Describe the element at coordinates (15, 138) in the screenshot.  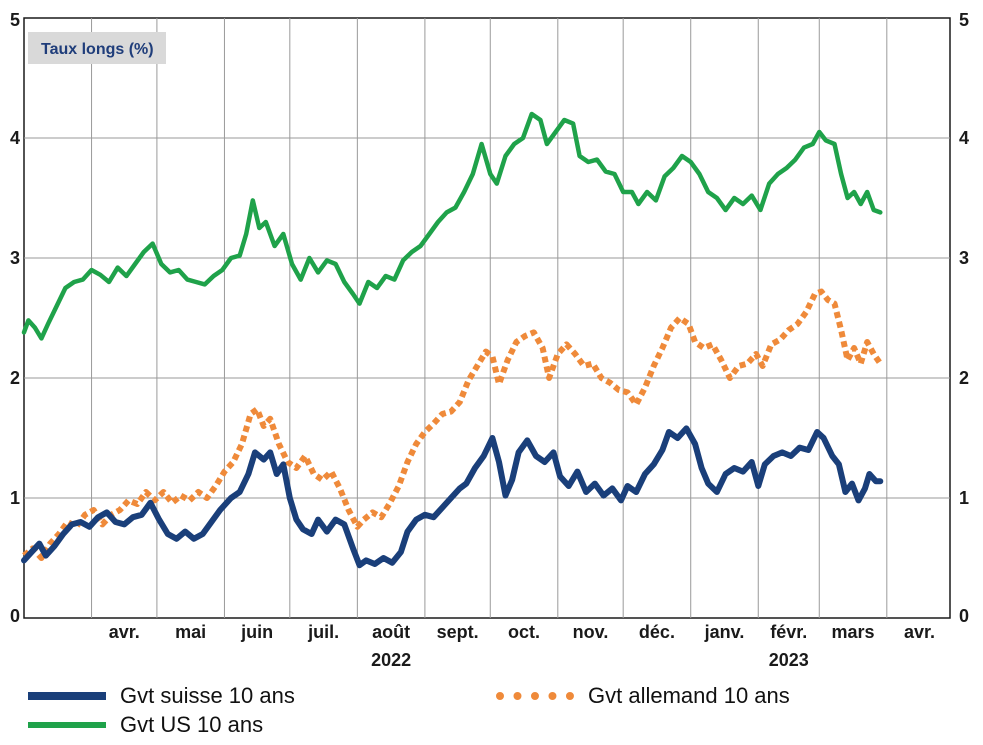
I see `y-tick-label-left: 4` at that location.